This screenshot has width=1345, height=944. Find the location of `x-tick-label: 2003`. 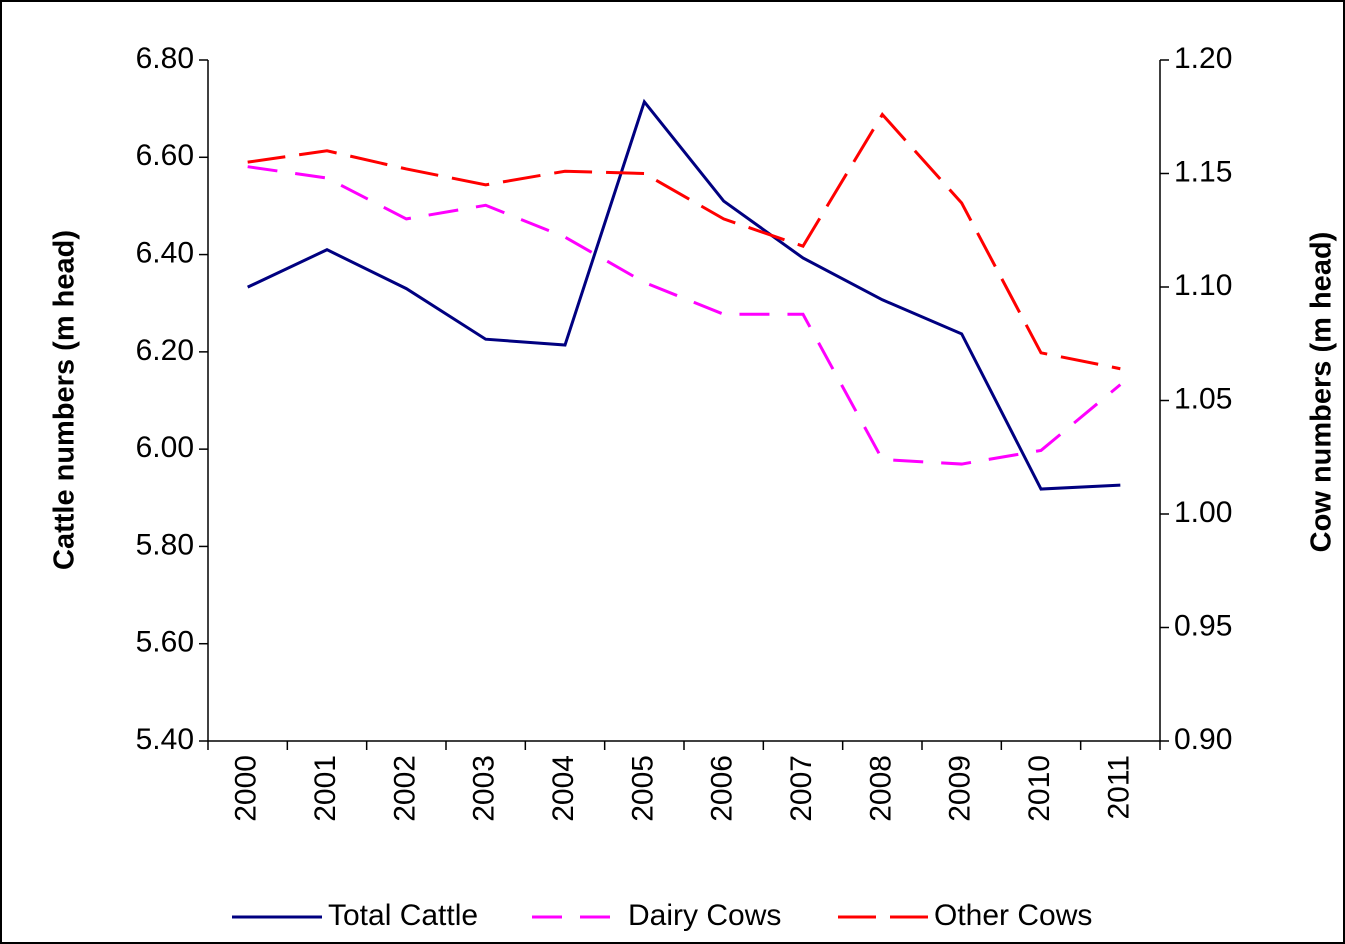

x-tick-label: 2003 is located at coordinates (484, 788).